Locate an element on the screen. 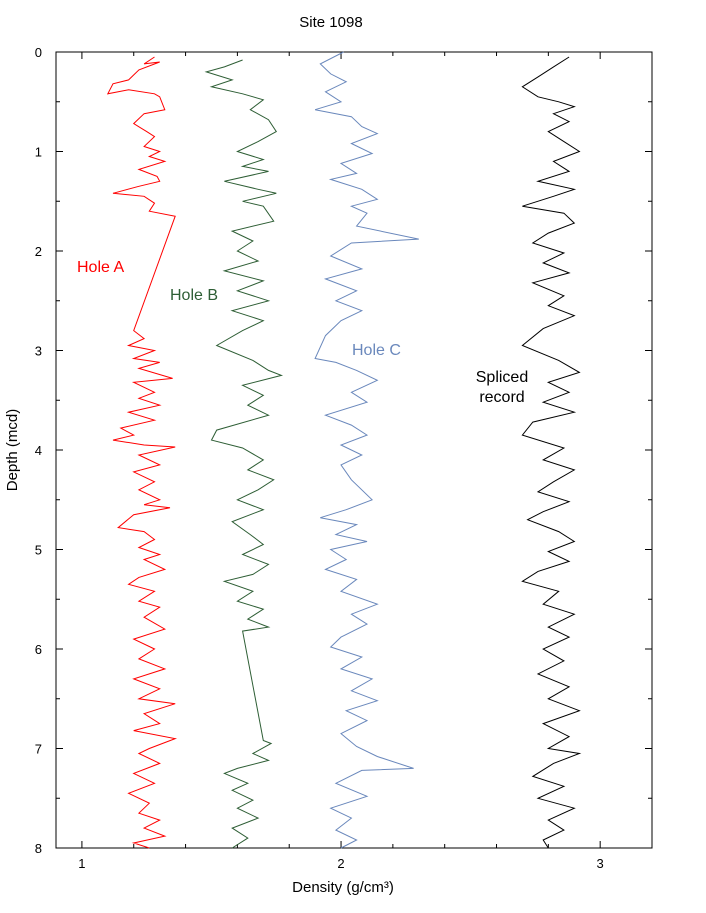 Image resolution: width=706 pixels, height=913 pixels. y-tick-label: 8 is located at coordinates (38, 848).